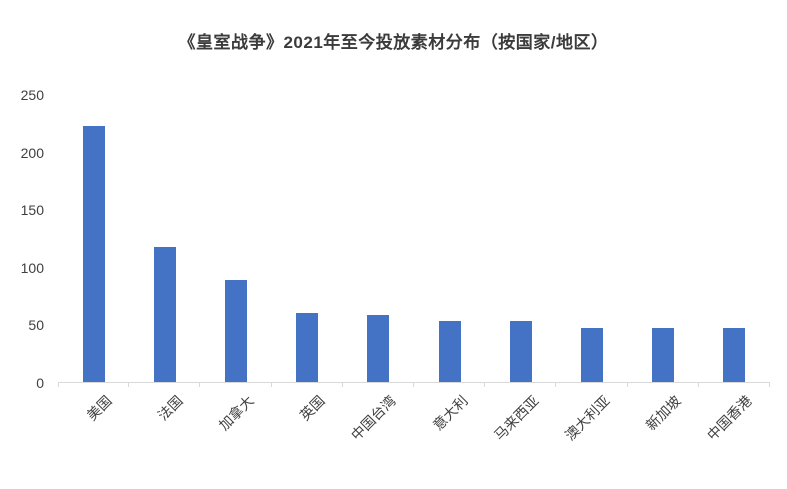  I want to click on bar-slot: 加拿大, so click(236, 264).